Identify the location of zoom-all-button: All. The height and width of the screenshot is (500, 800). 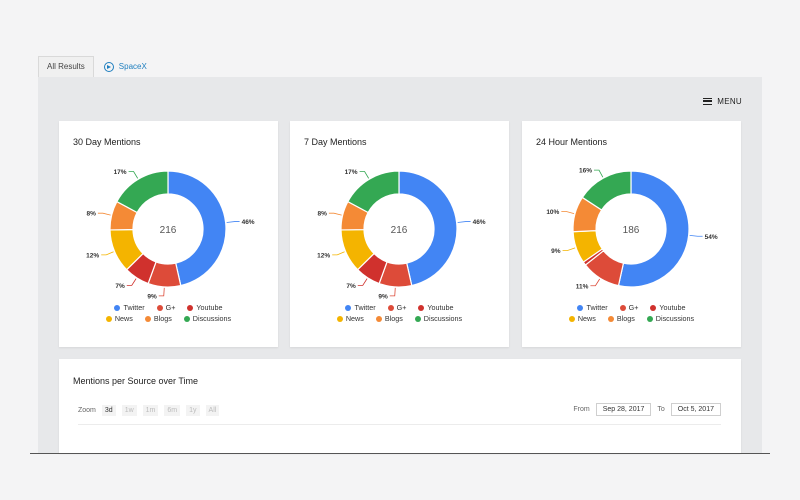
(212, 410).